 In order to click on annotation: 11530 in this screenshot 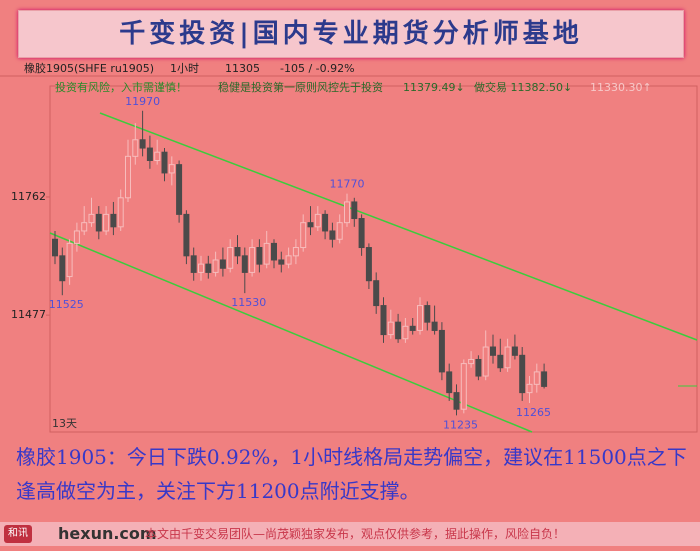, I will do `click(248, 302)`.